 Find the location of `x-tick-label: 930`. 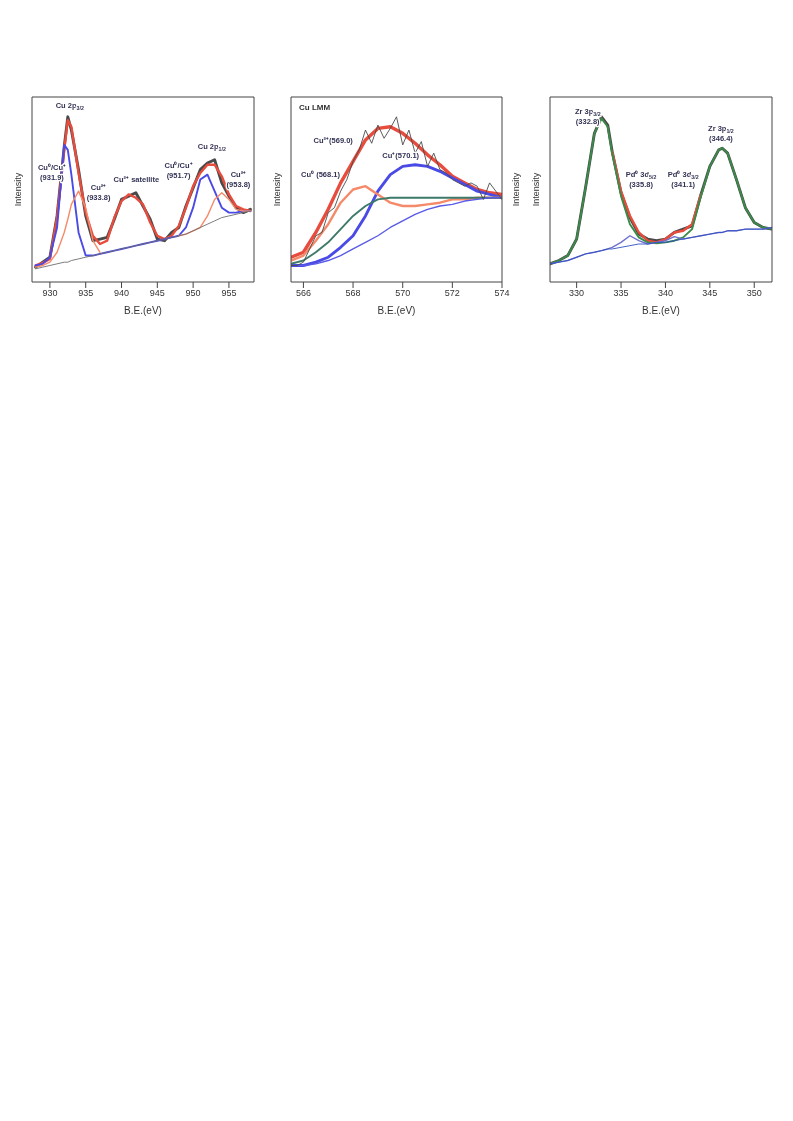

x-tick-label: 930 is located at coordinates (50, 293).